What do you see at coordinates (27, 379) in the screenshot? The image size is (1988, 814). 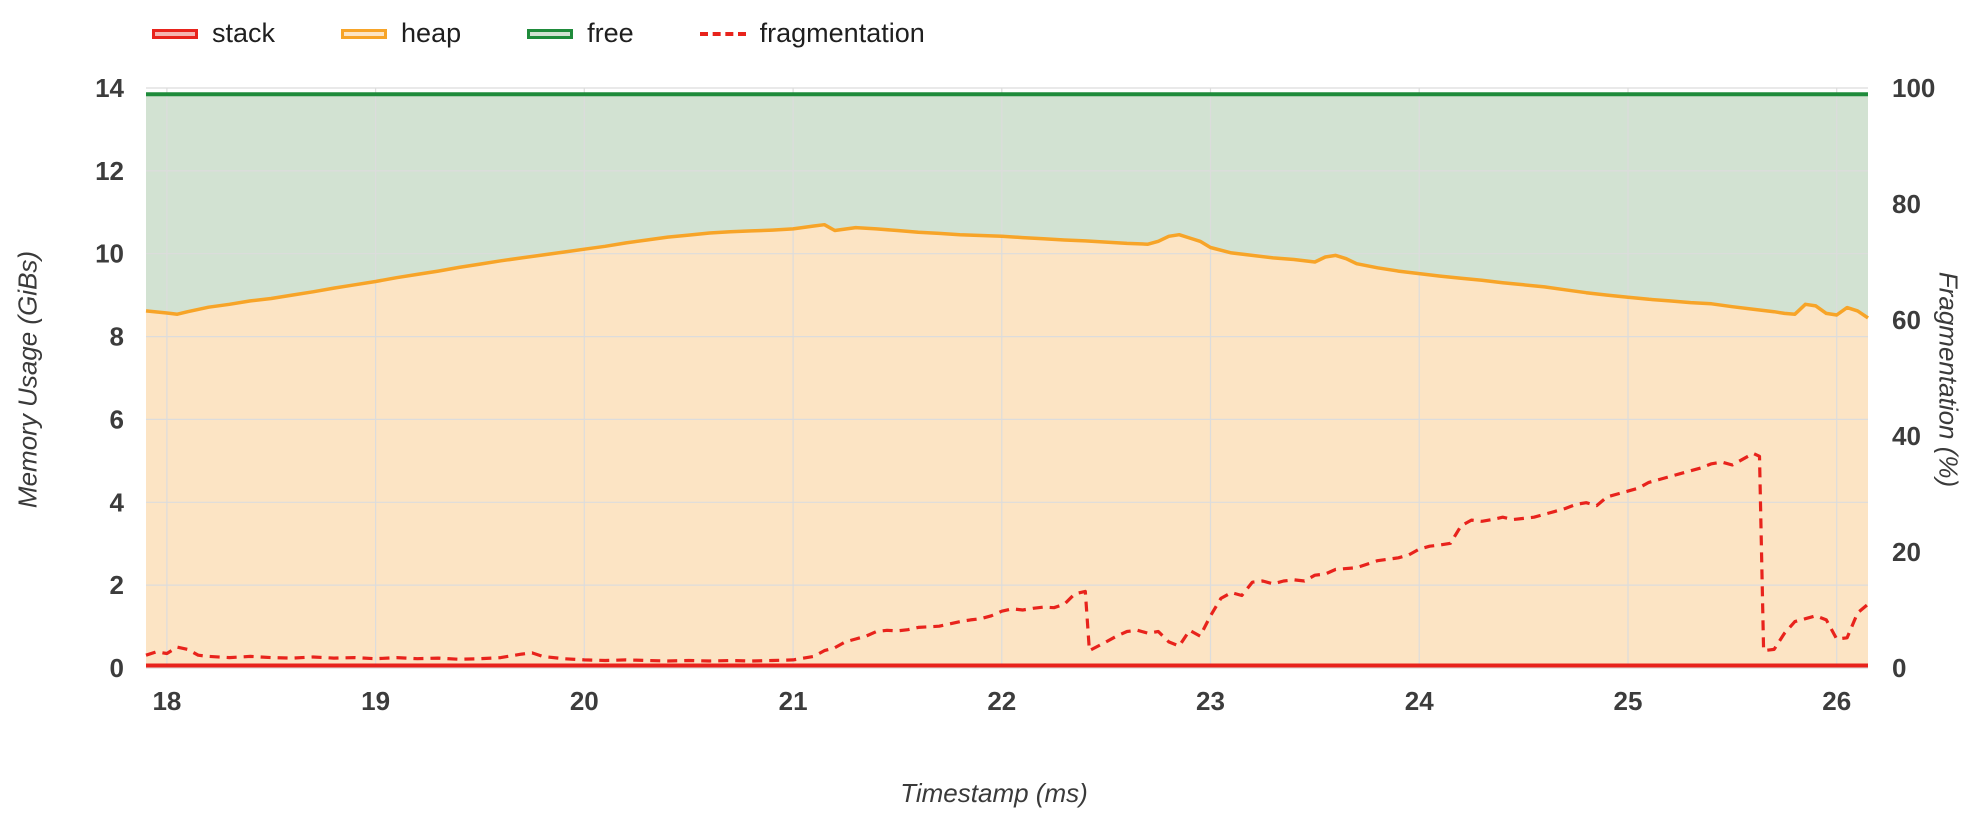 I see `y-axis-title-left: Memory Usage (GiBs)` at bounding box center [27, 379].